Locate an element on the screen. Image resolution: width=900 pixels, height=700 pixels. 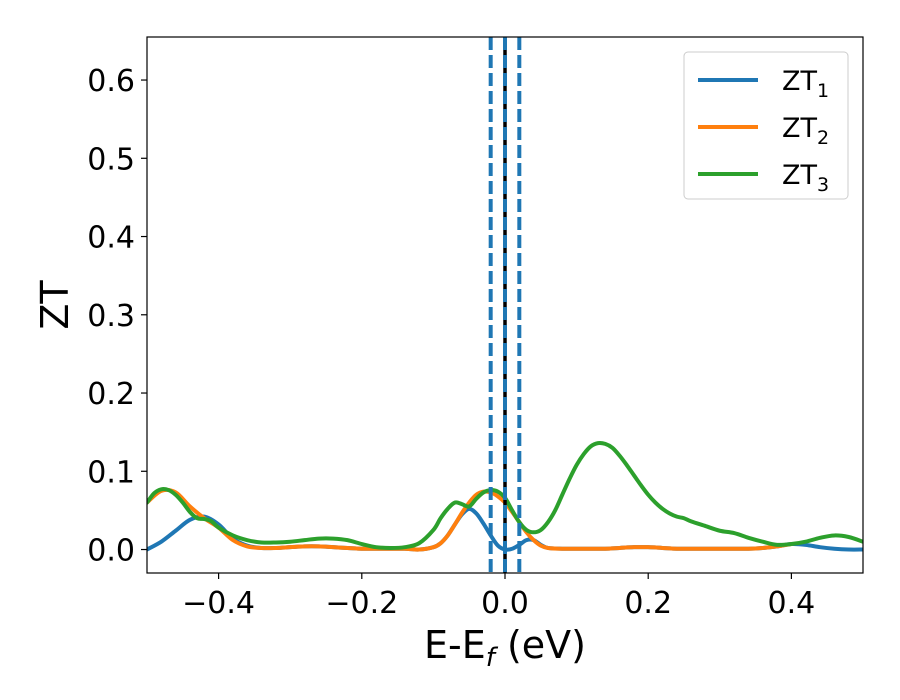
x-tick-label: 0.2 is located at coordinates (648, 603).